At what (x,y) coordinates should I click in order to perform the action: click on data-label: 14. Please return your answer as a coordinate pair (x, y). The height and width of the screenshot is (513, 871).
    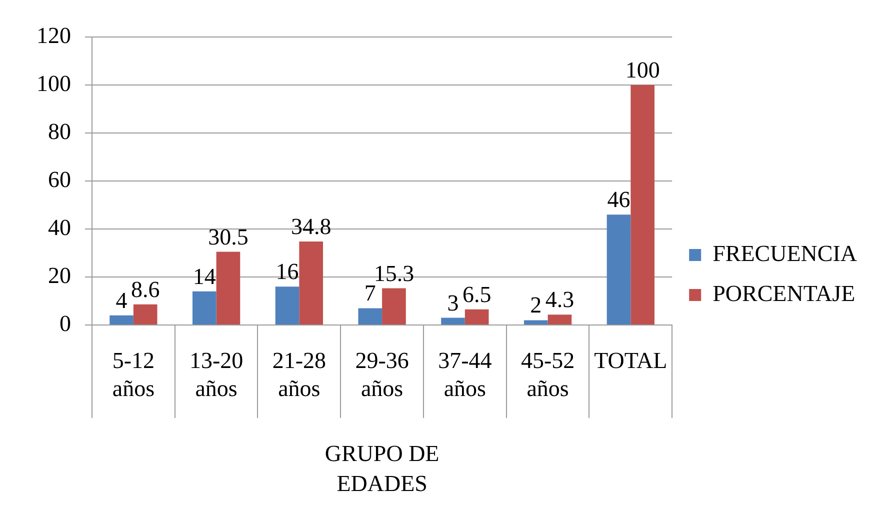
    Looking at the image, I should click on (204, 276).